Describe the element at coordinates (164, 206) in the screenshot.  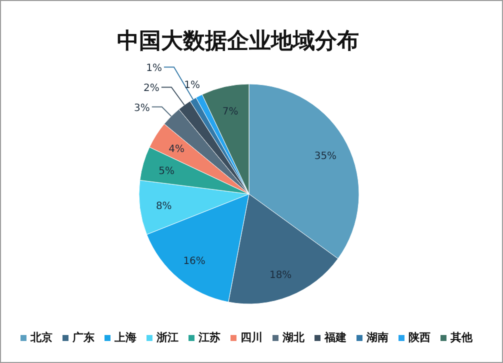
I see `data-label: 8%` at that location.